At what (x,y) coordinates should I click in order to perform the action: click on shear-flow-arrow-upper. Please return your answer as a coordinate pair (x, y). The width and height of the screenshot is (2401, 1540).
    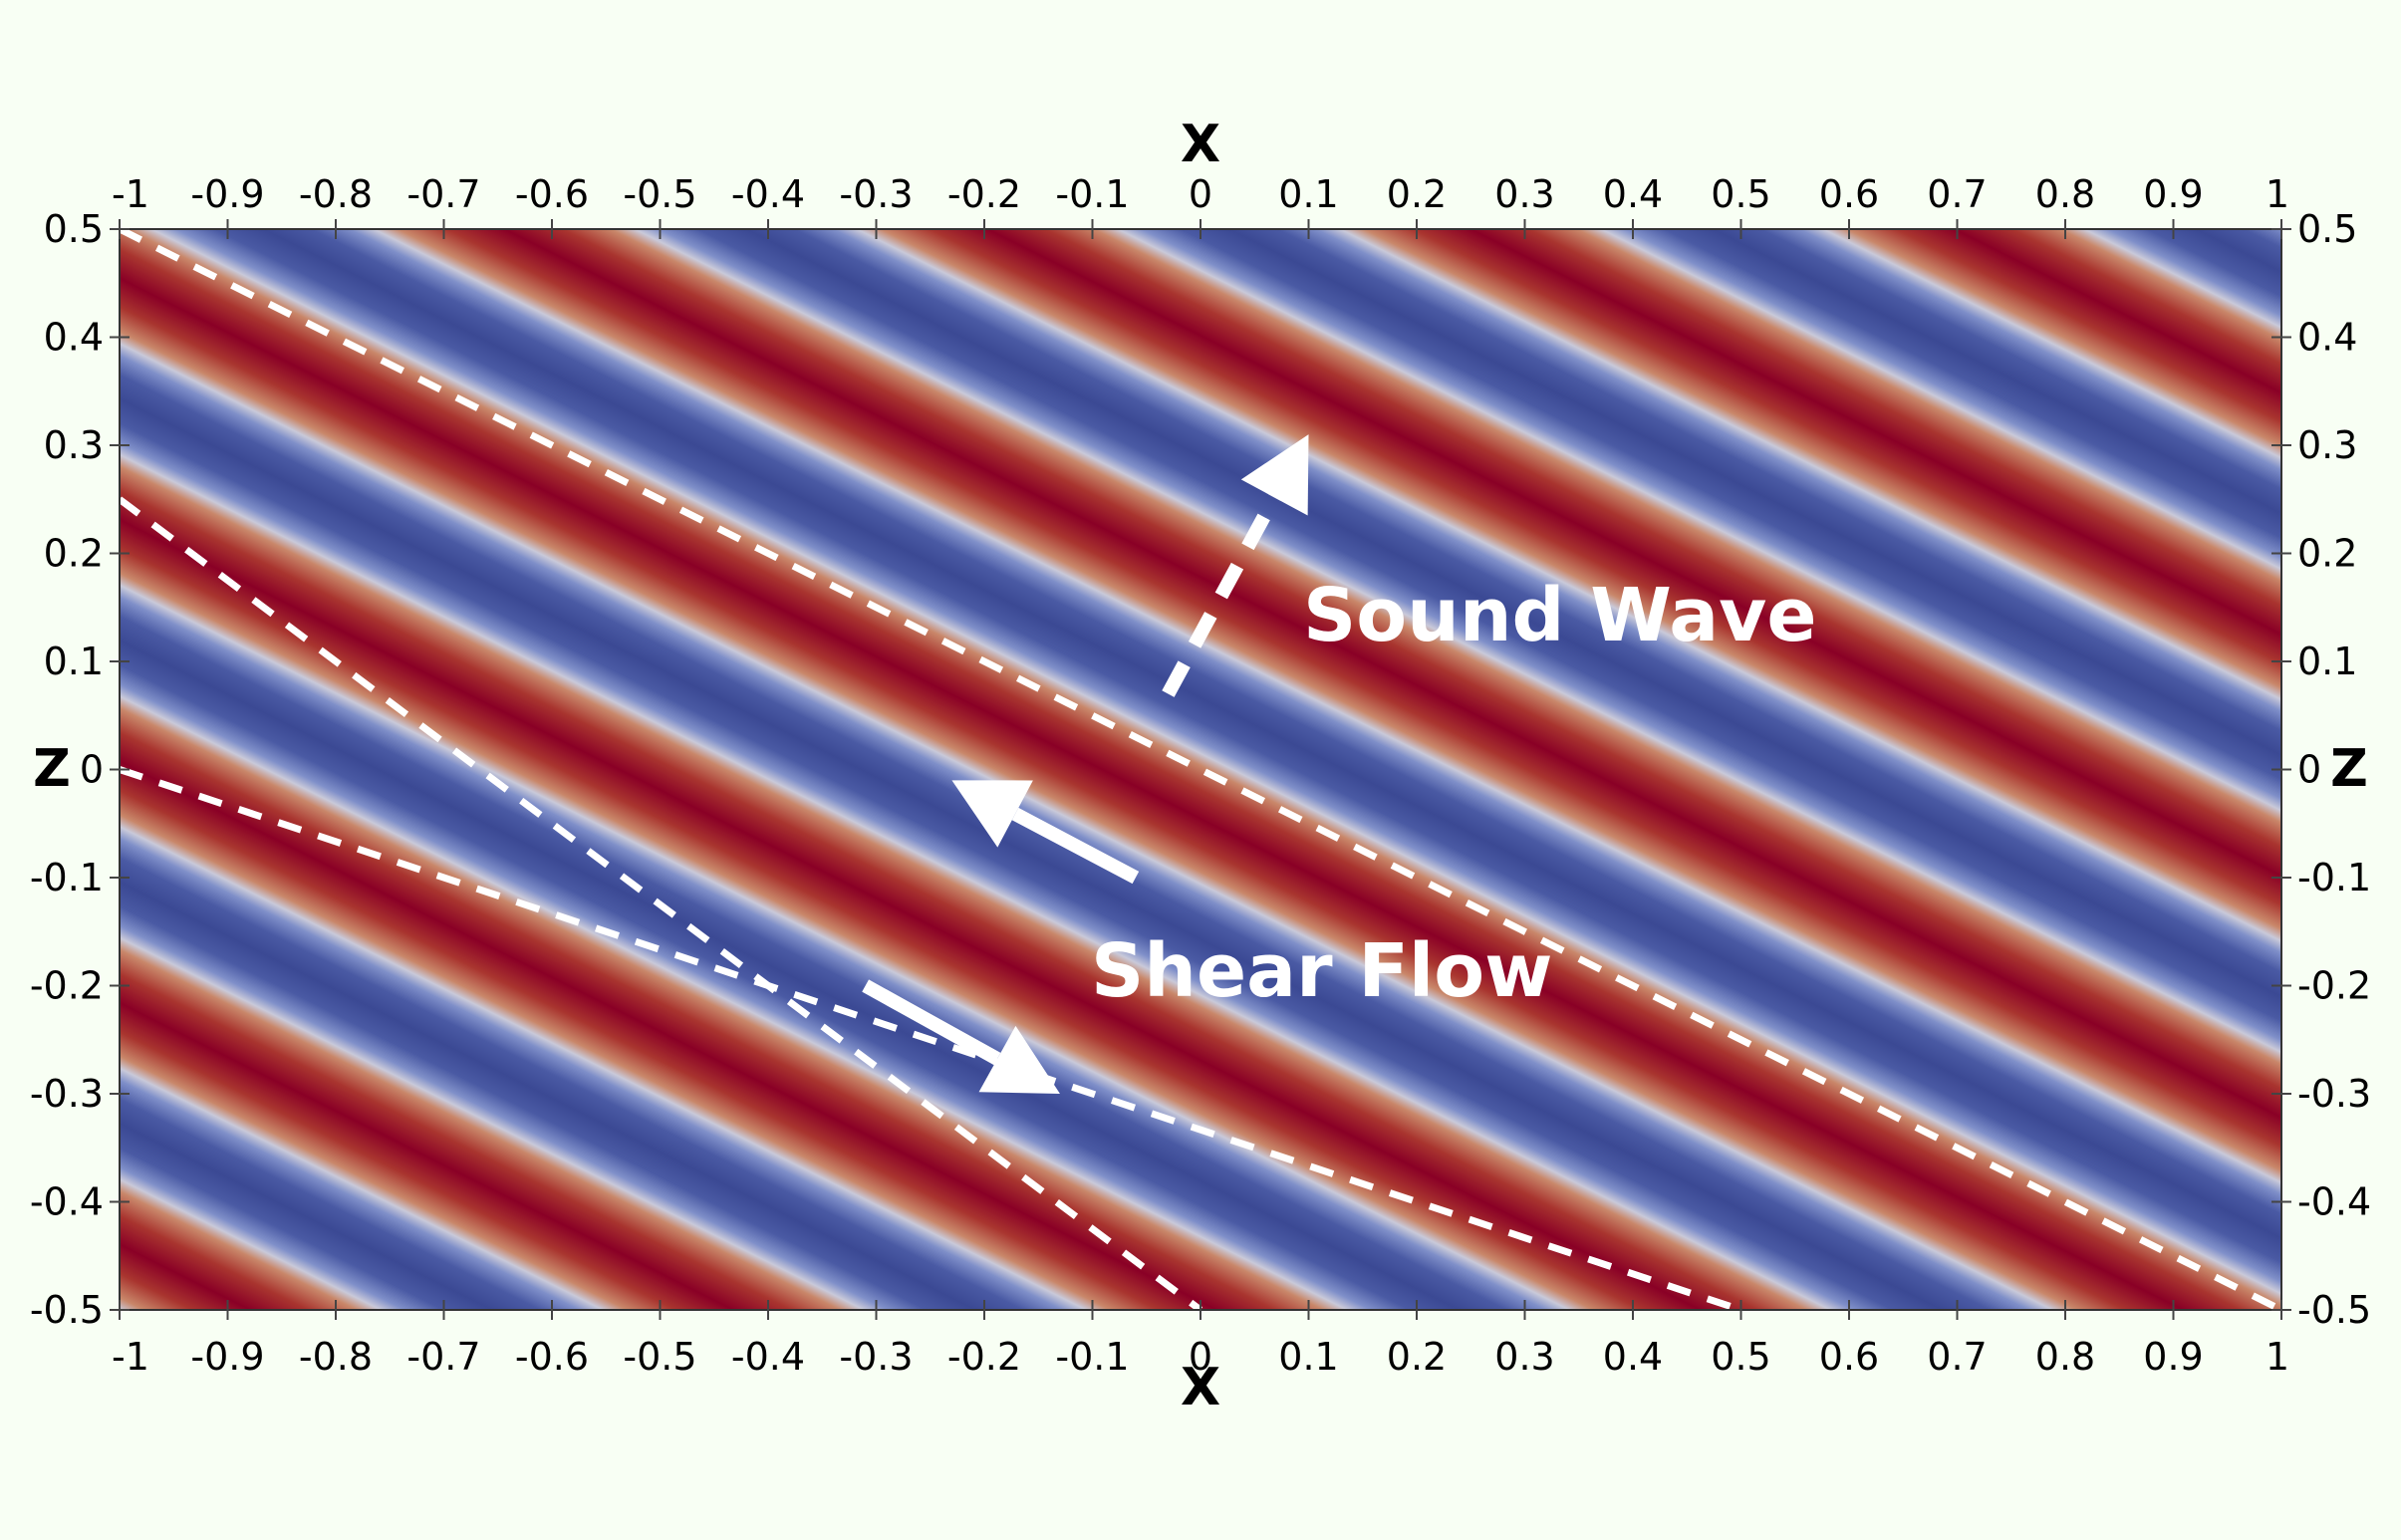
    Looking at the image, I should click on (1045, 832).